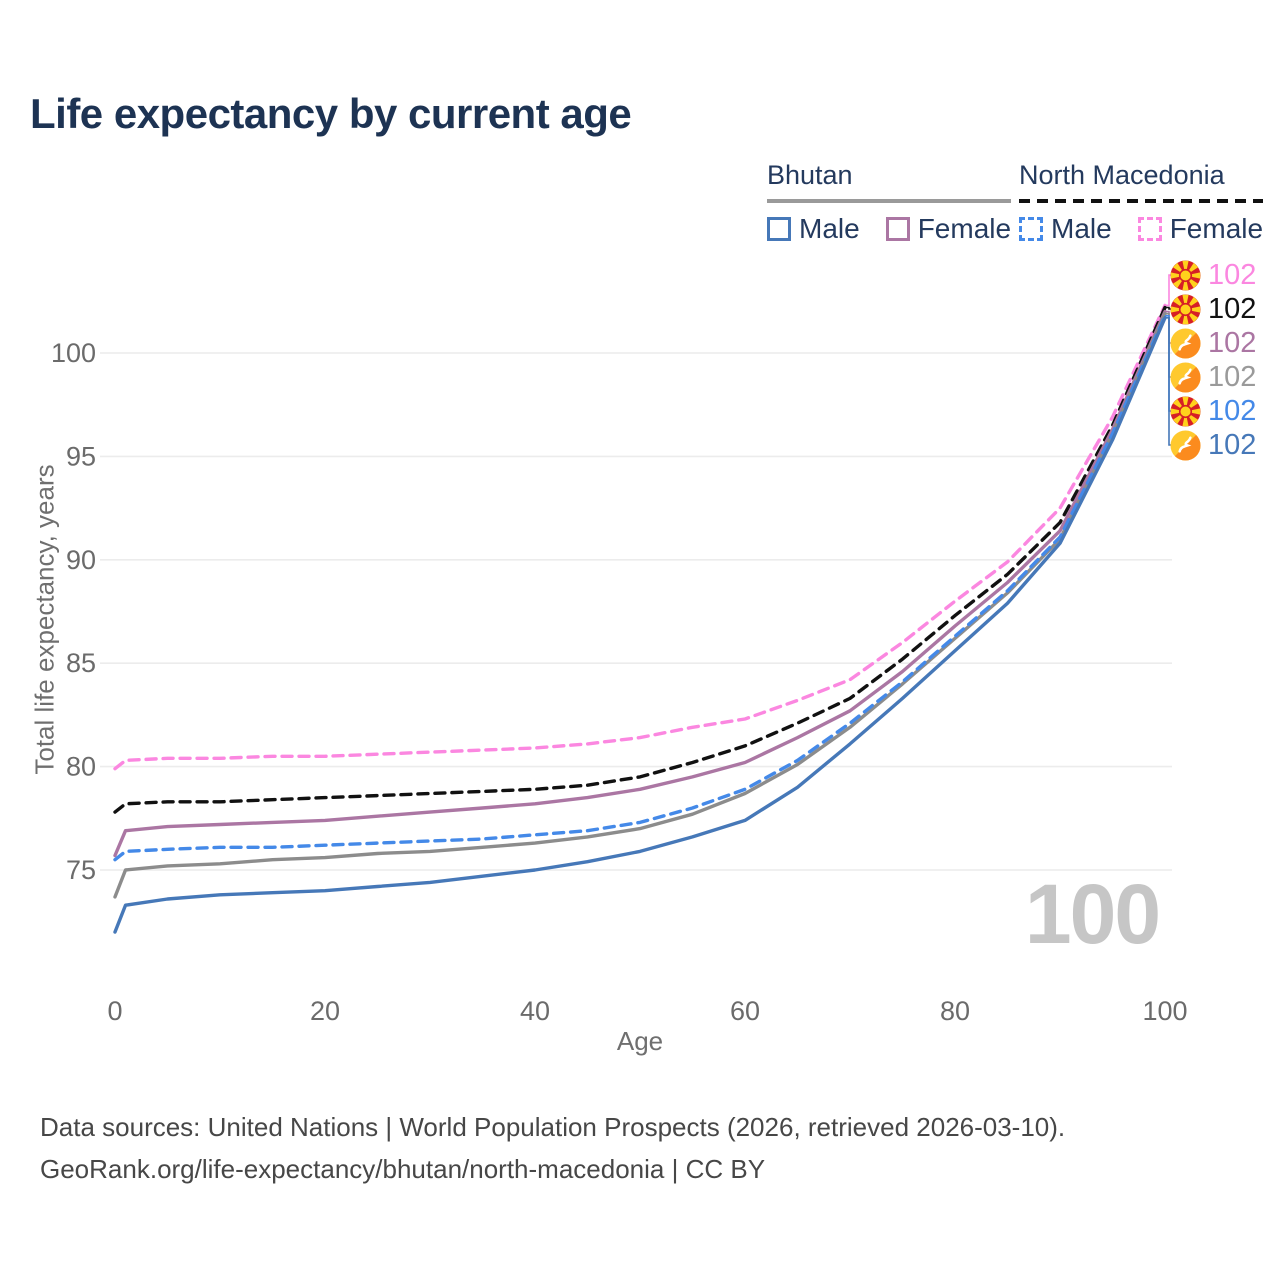  What do you see at coordinates (640, 1041) in the screenshot?
I see `x-axis-title: Age` at bounding box center [640, 1041].